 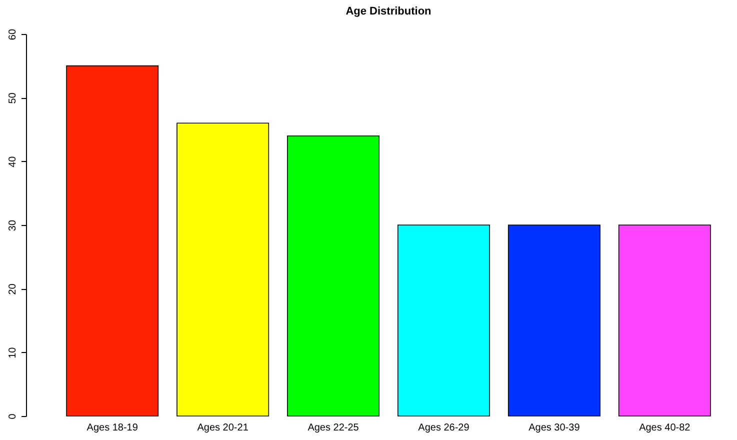 I want to click on x-tick-label: Ages 26-29, so click(x=444, y=428).